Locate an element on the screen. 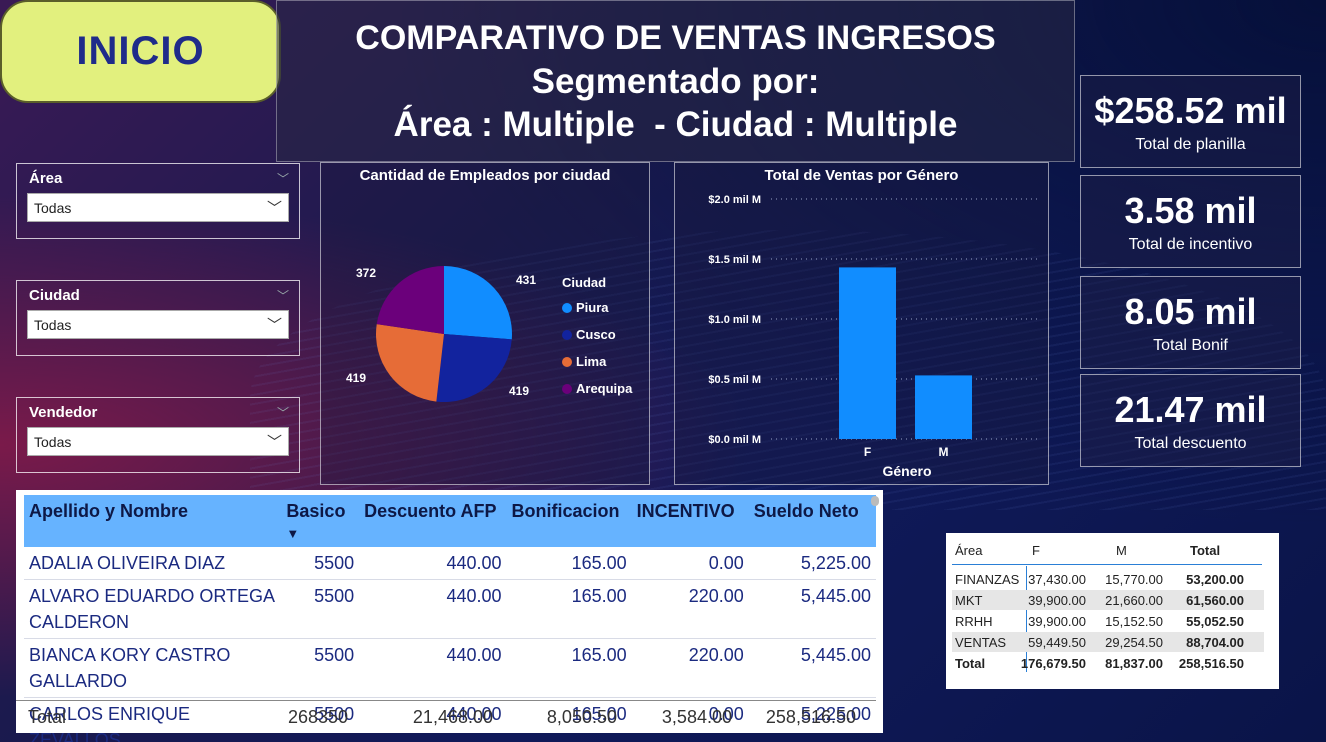 The height and width of the screenshot is (742, 1326). kpi-value: 21.47 mil is located at coordinates (1190, 409).